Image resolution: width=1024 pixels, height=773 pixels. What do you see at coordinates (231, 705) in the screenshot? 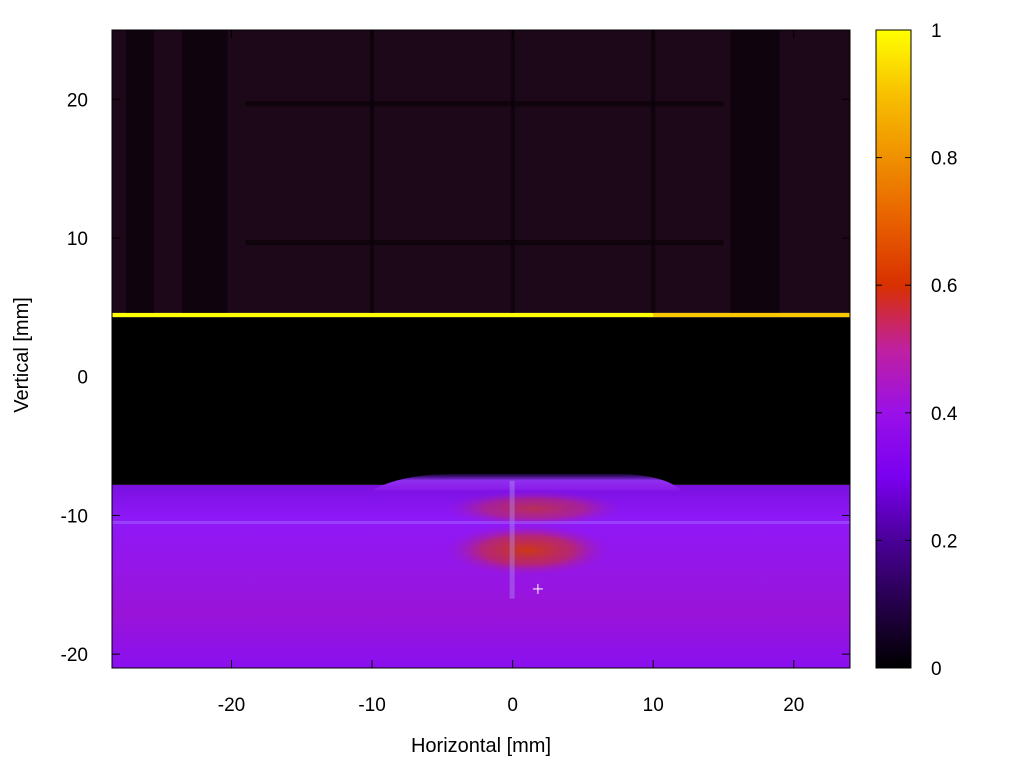
I see `x-tick-label: -20` at bounding box center [231, 705].